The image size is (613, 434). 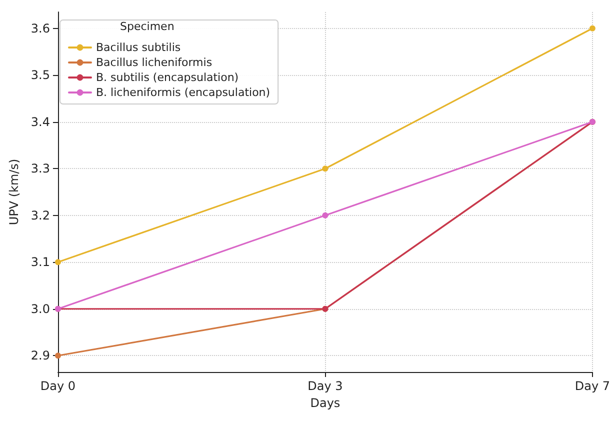 I want to click on legend-title: Specimen, so click(x=147, y=26).